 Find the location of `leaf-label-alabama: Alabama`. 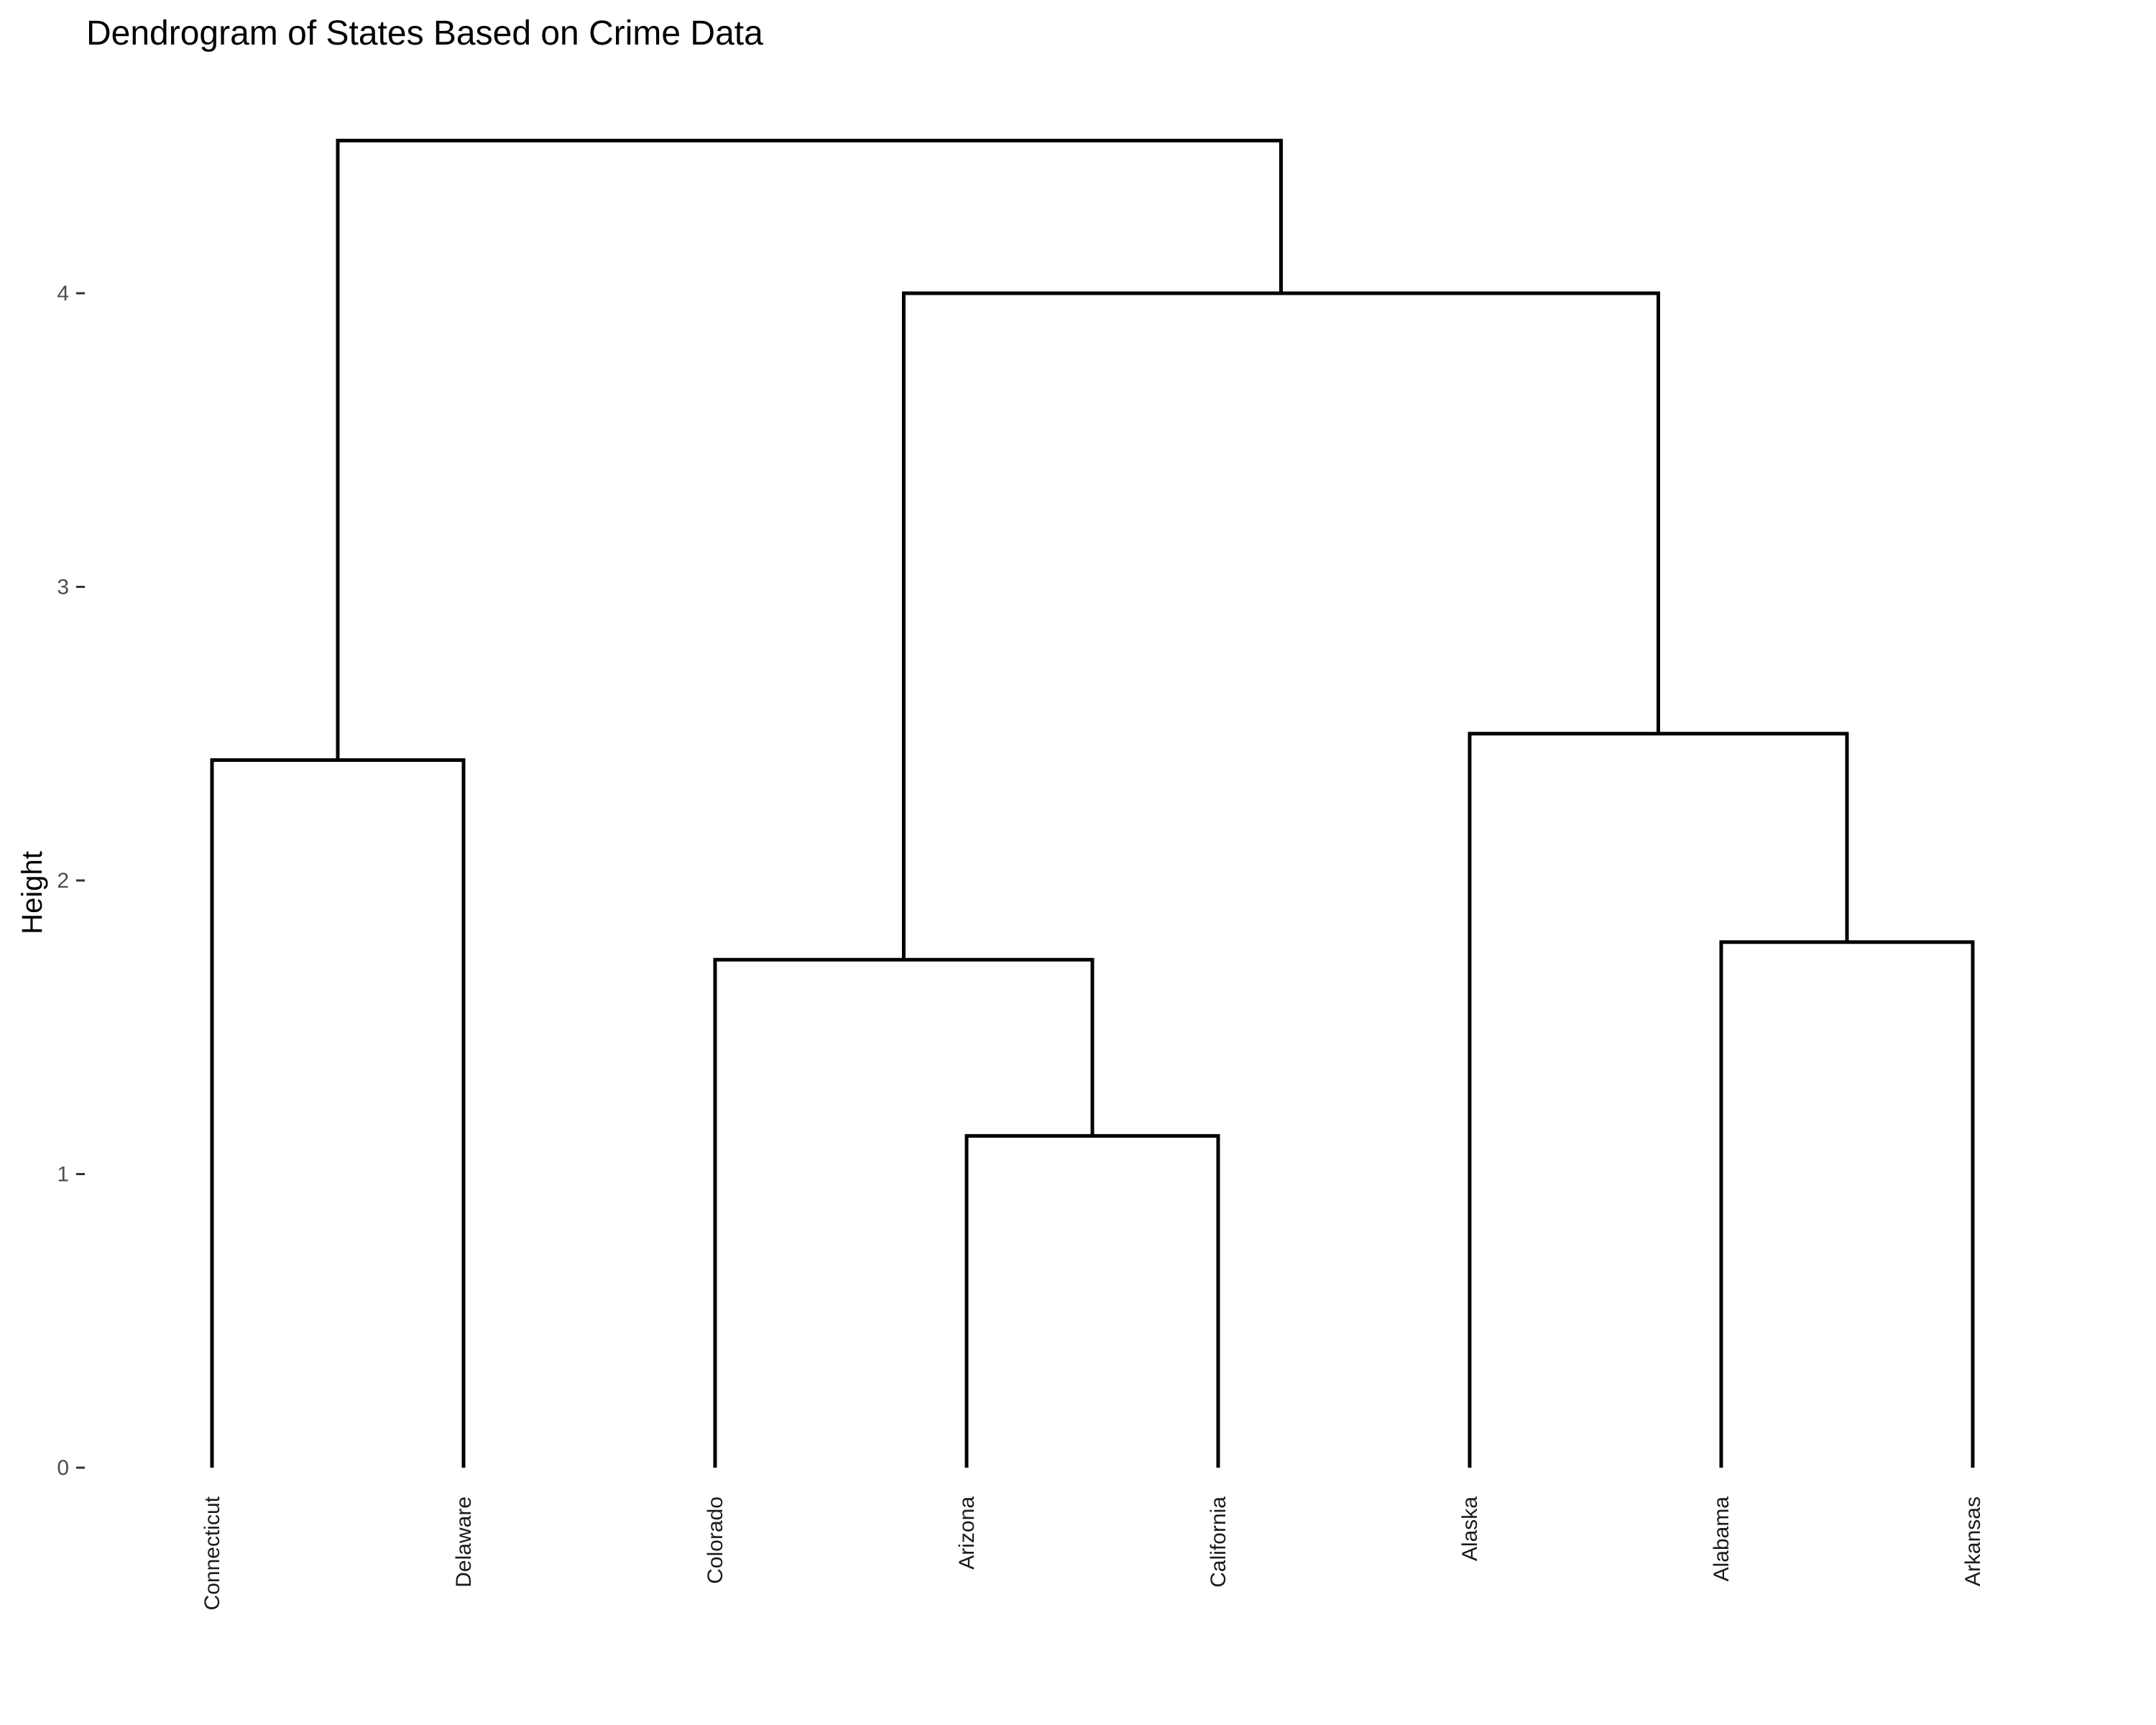

leaf-label-alabama: Alabama is located at coordinates (1721, 1539).